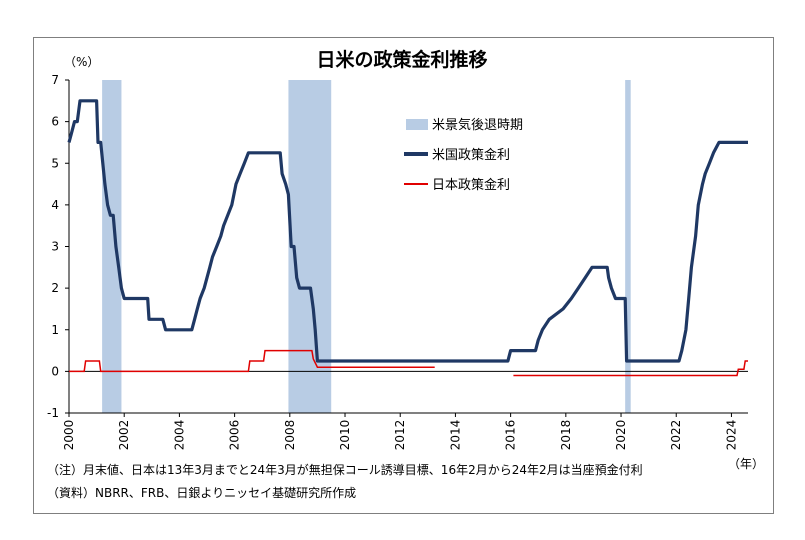  Describe the element at coordinates (477, 125) in the screenshot. I see `legend-recession-label: 米景気後退時期` at that location.